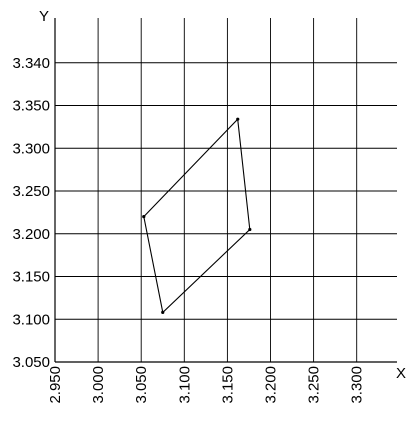 The width and height of the screenshot is (406, 421). I want to click on series, so click(197, 216).